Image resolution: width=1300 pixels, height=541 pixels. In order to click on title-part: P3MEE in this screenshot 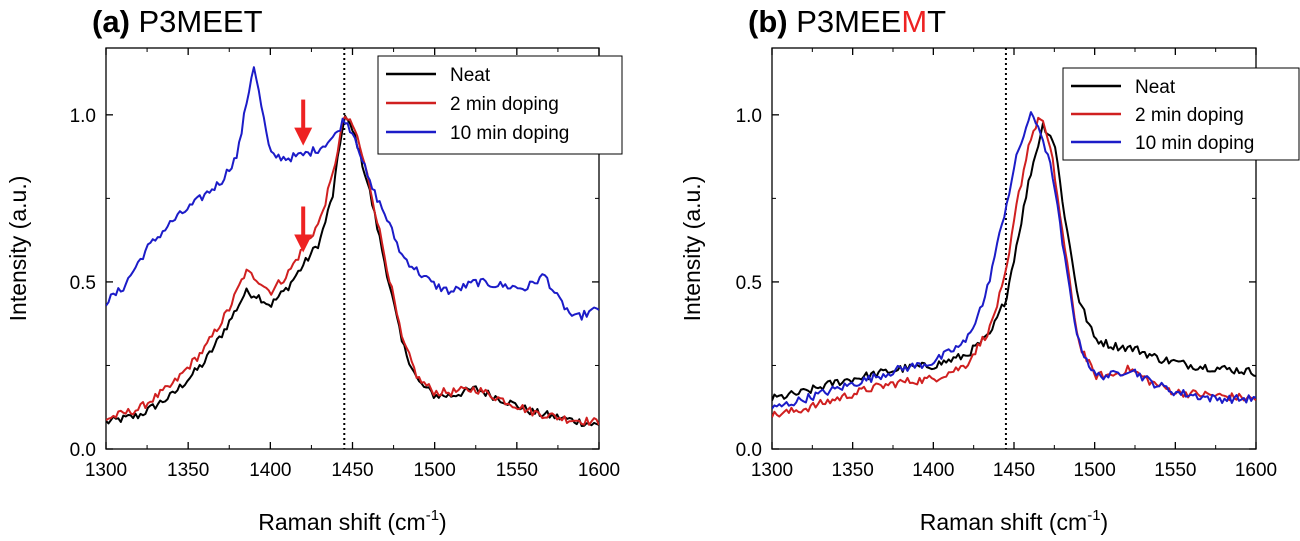, I will do `click(848, 21)`.